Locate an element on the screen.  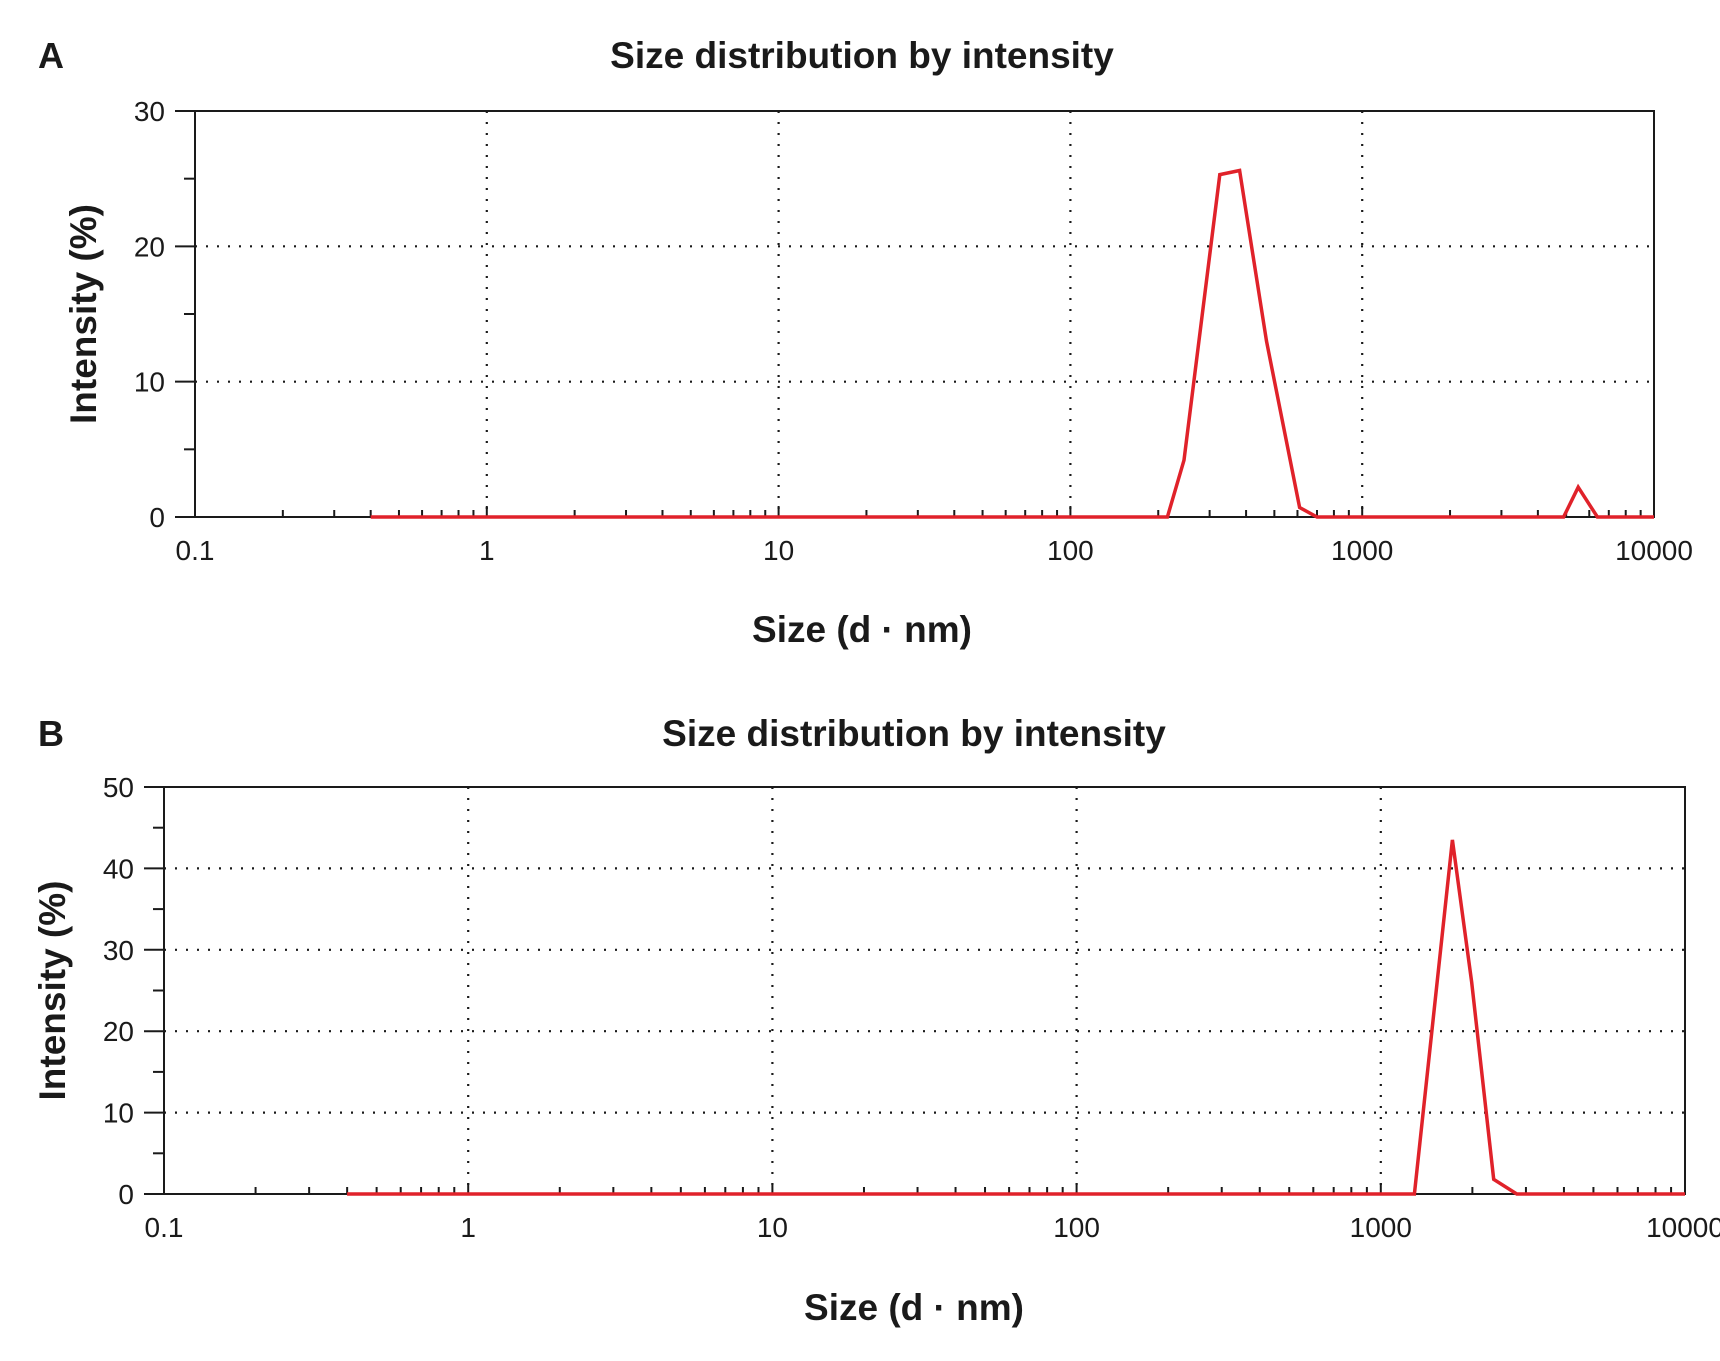
panel-letter: A is located at coordinates (51, 55).